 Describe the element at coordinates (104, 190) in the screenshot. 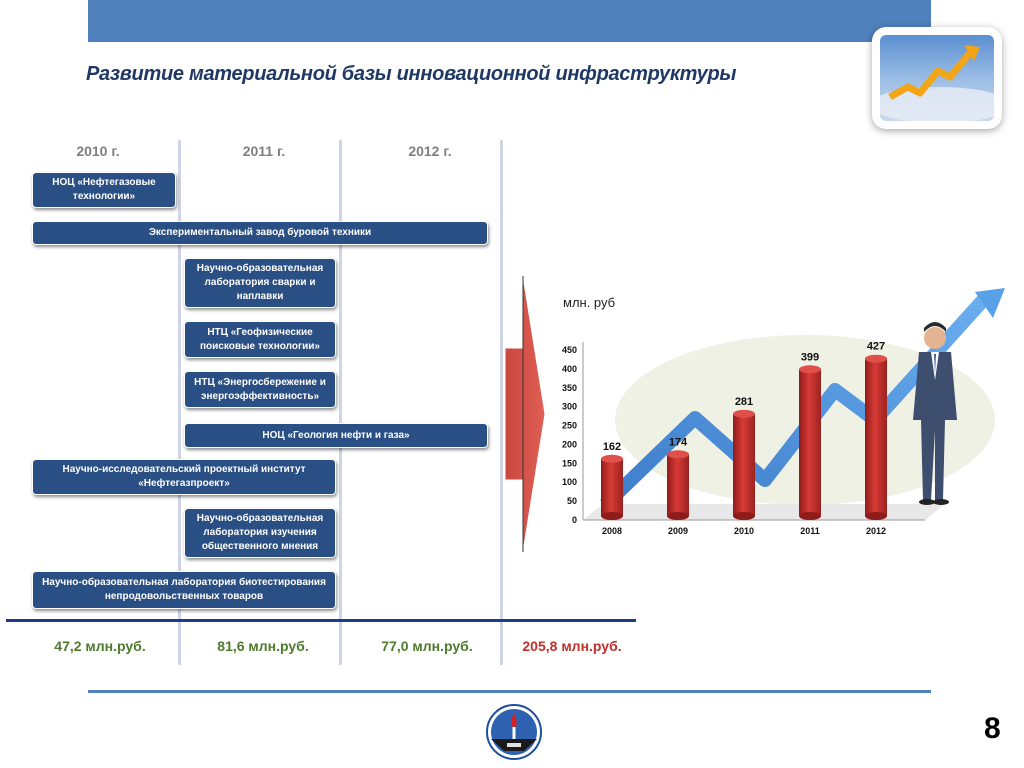

I see `project-box: НОЦ «Нефтегазовые технологии»` at that location.